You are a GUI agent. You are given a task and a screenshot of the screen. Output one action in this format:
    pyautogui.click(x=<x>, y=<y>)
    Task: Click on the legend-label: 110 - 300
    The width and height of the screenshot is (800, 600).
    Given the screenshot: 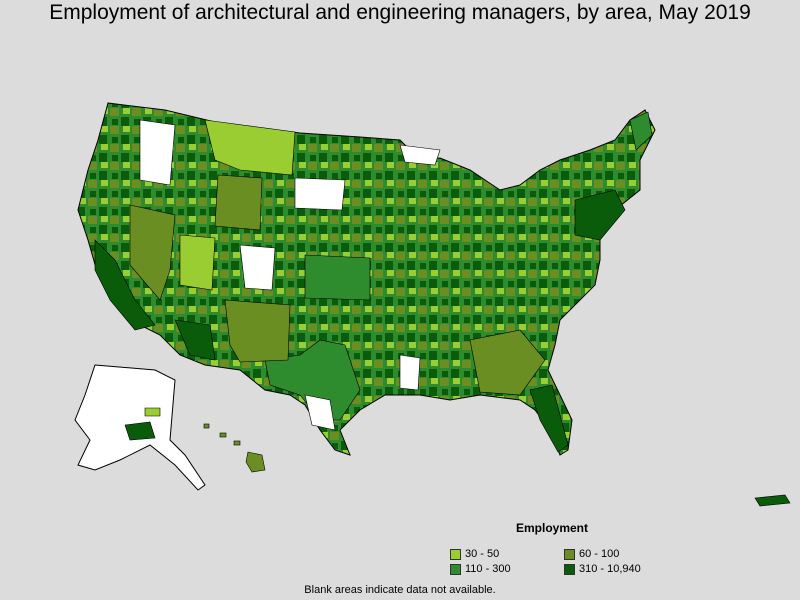 What is the action you would take?
    pyautogui.click(x=488, y=569)
    